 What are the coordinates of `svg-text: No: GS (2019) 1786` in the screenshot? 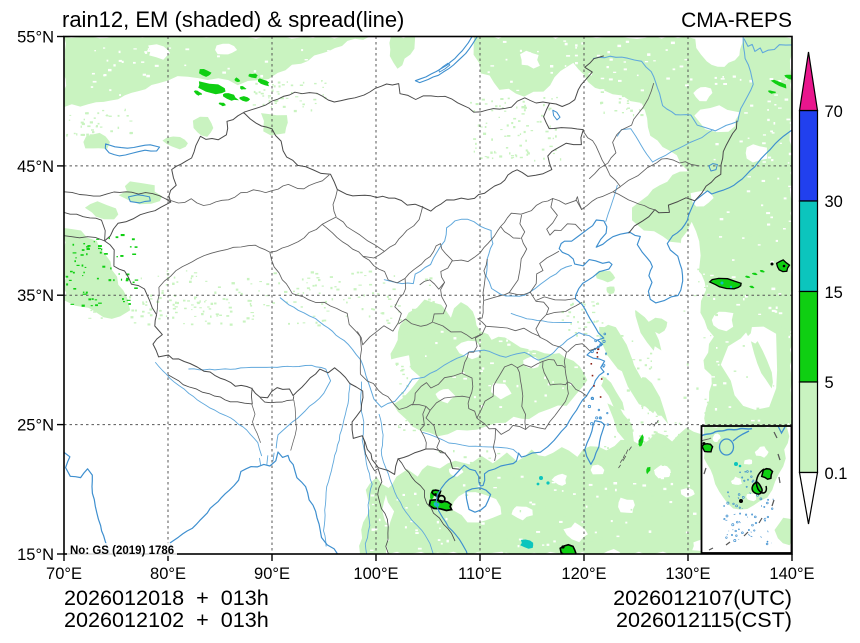 It's located at (122, 551).